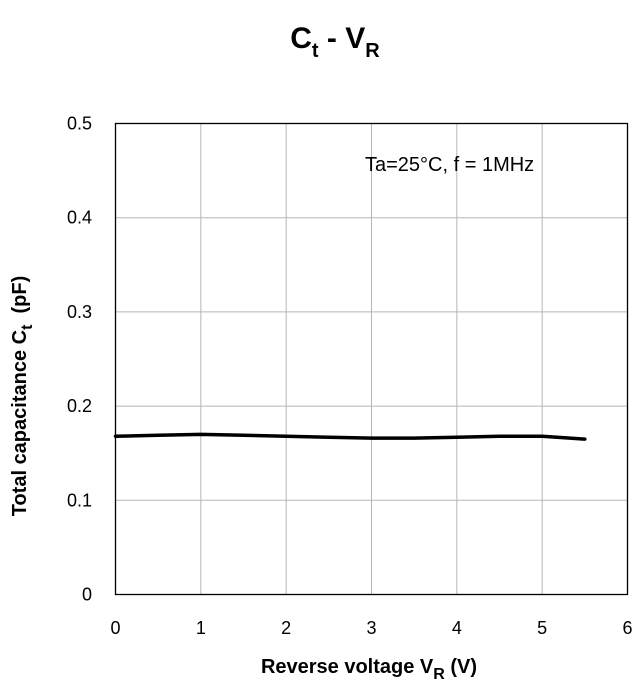 This screenshot has height=688, width=636. What do you see at coordinates (79, 312) in the screenshot?
I see `y-tick-label-3: 0.3` at bounding box center [79, 312].